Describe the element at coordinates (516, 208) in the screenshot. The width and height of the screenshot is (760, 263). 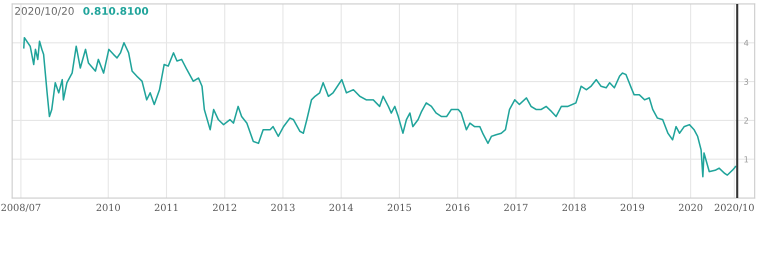
I see `x-tick-label: 2017` at that location.